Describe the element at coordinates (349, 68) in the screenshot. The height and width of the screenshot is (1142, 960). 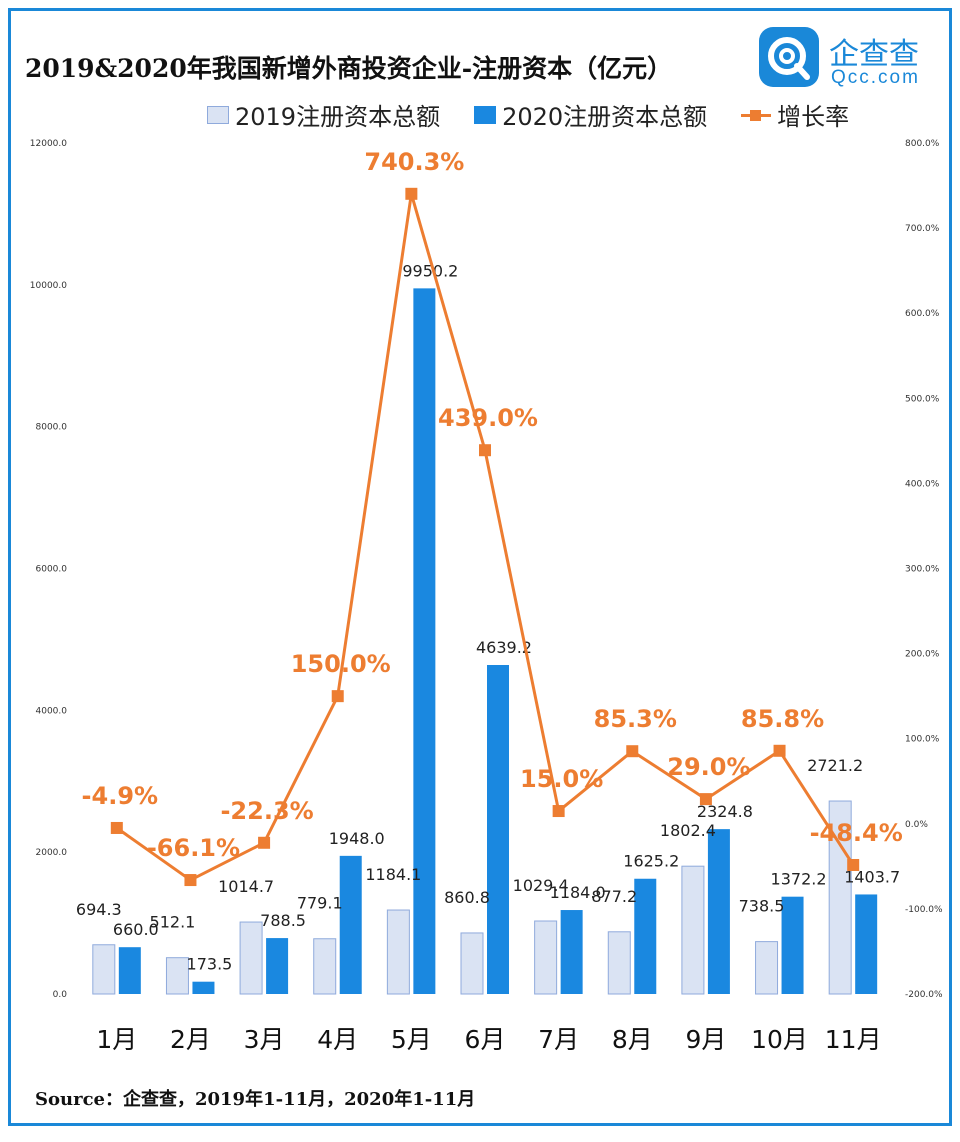
I see `chart-title: 2019&2020年我国新增外商投资企业-注册资本（亿元）` at that location.